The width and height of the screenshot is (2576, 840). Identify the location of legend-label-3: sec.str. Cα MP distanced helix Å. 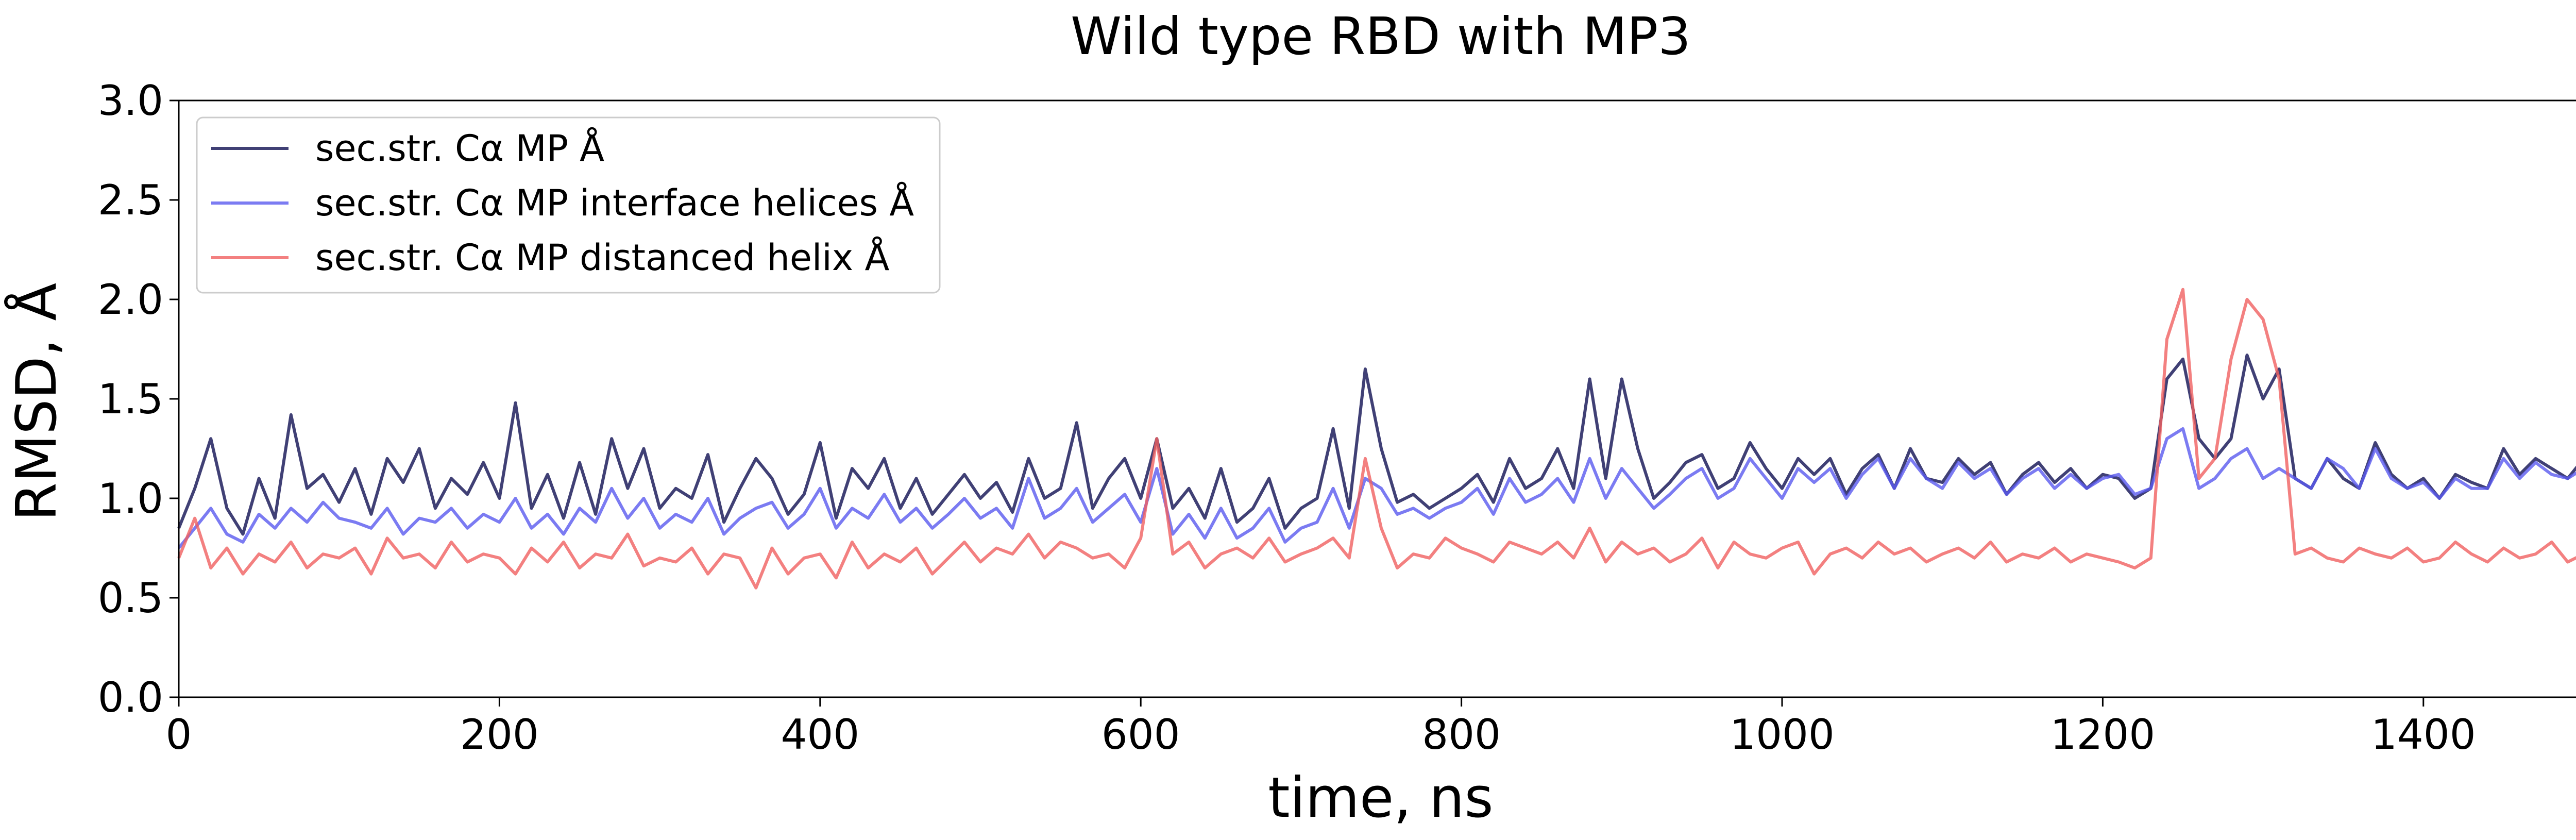
(602, 258).